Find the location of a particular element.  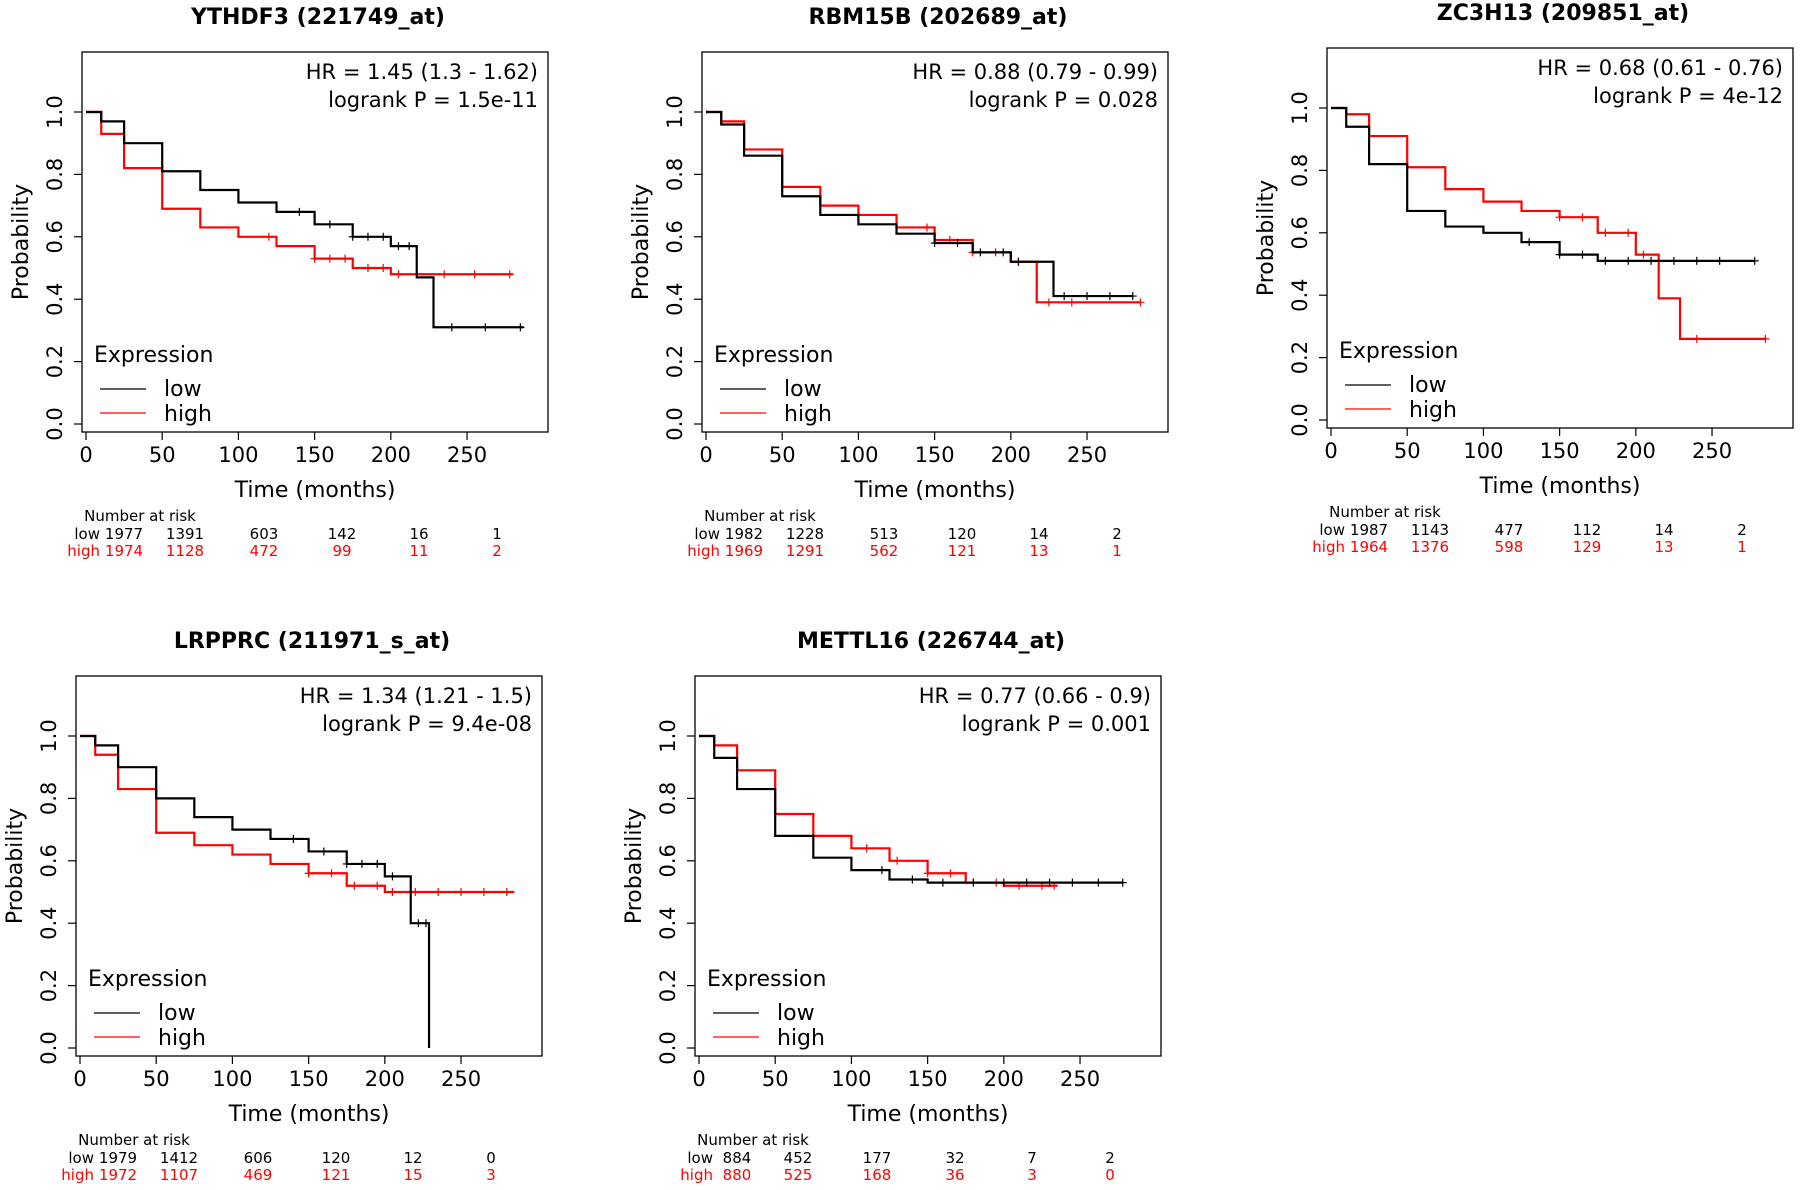

risk-count-high: 598 is located at coordinates (1509, 547).